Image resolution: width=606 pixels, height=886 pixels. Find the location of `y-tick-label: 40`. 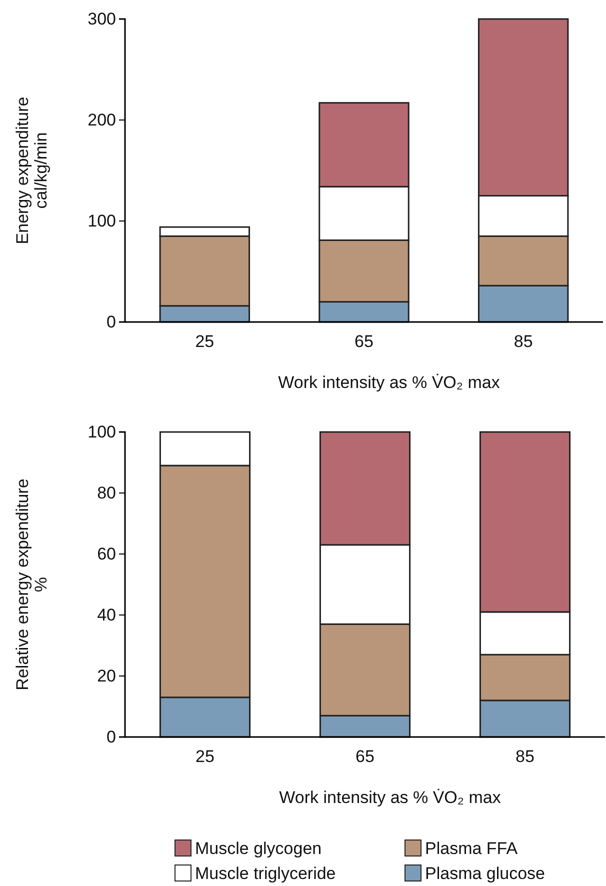

y-tick-label: 40 is located at coordinates (106, 614).